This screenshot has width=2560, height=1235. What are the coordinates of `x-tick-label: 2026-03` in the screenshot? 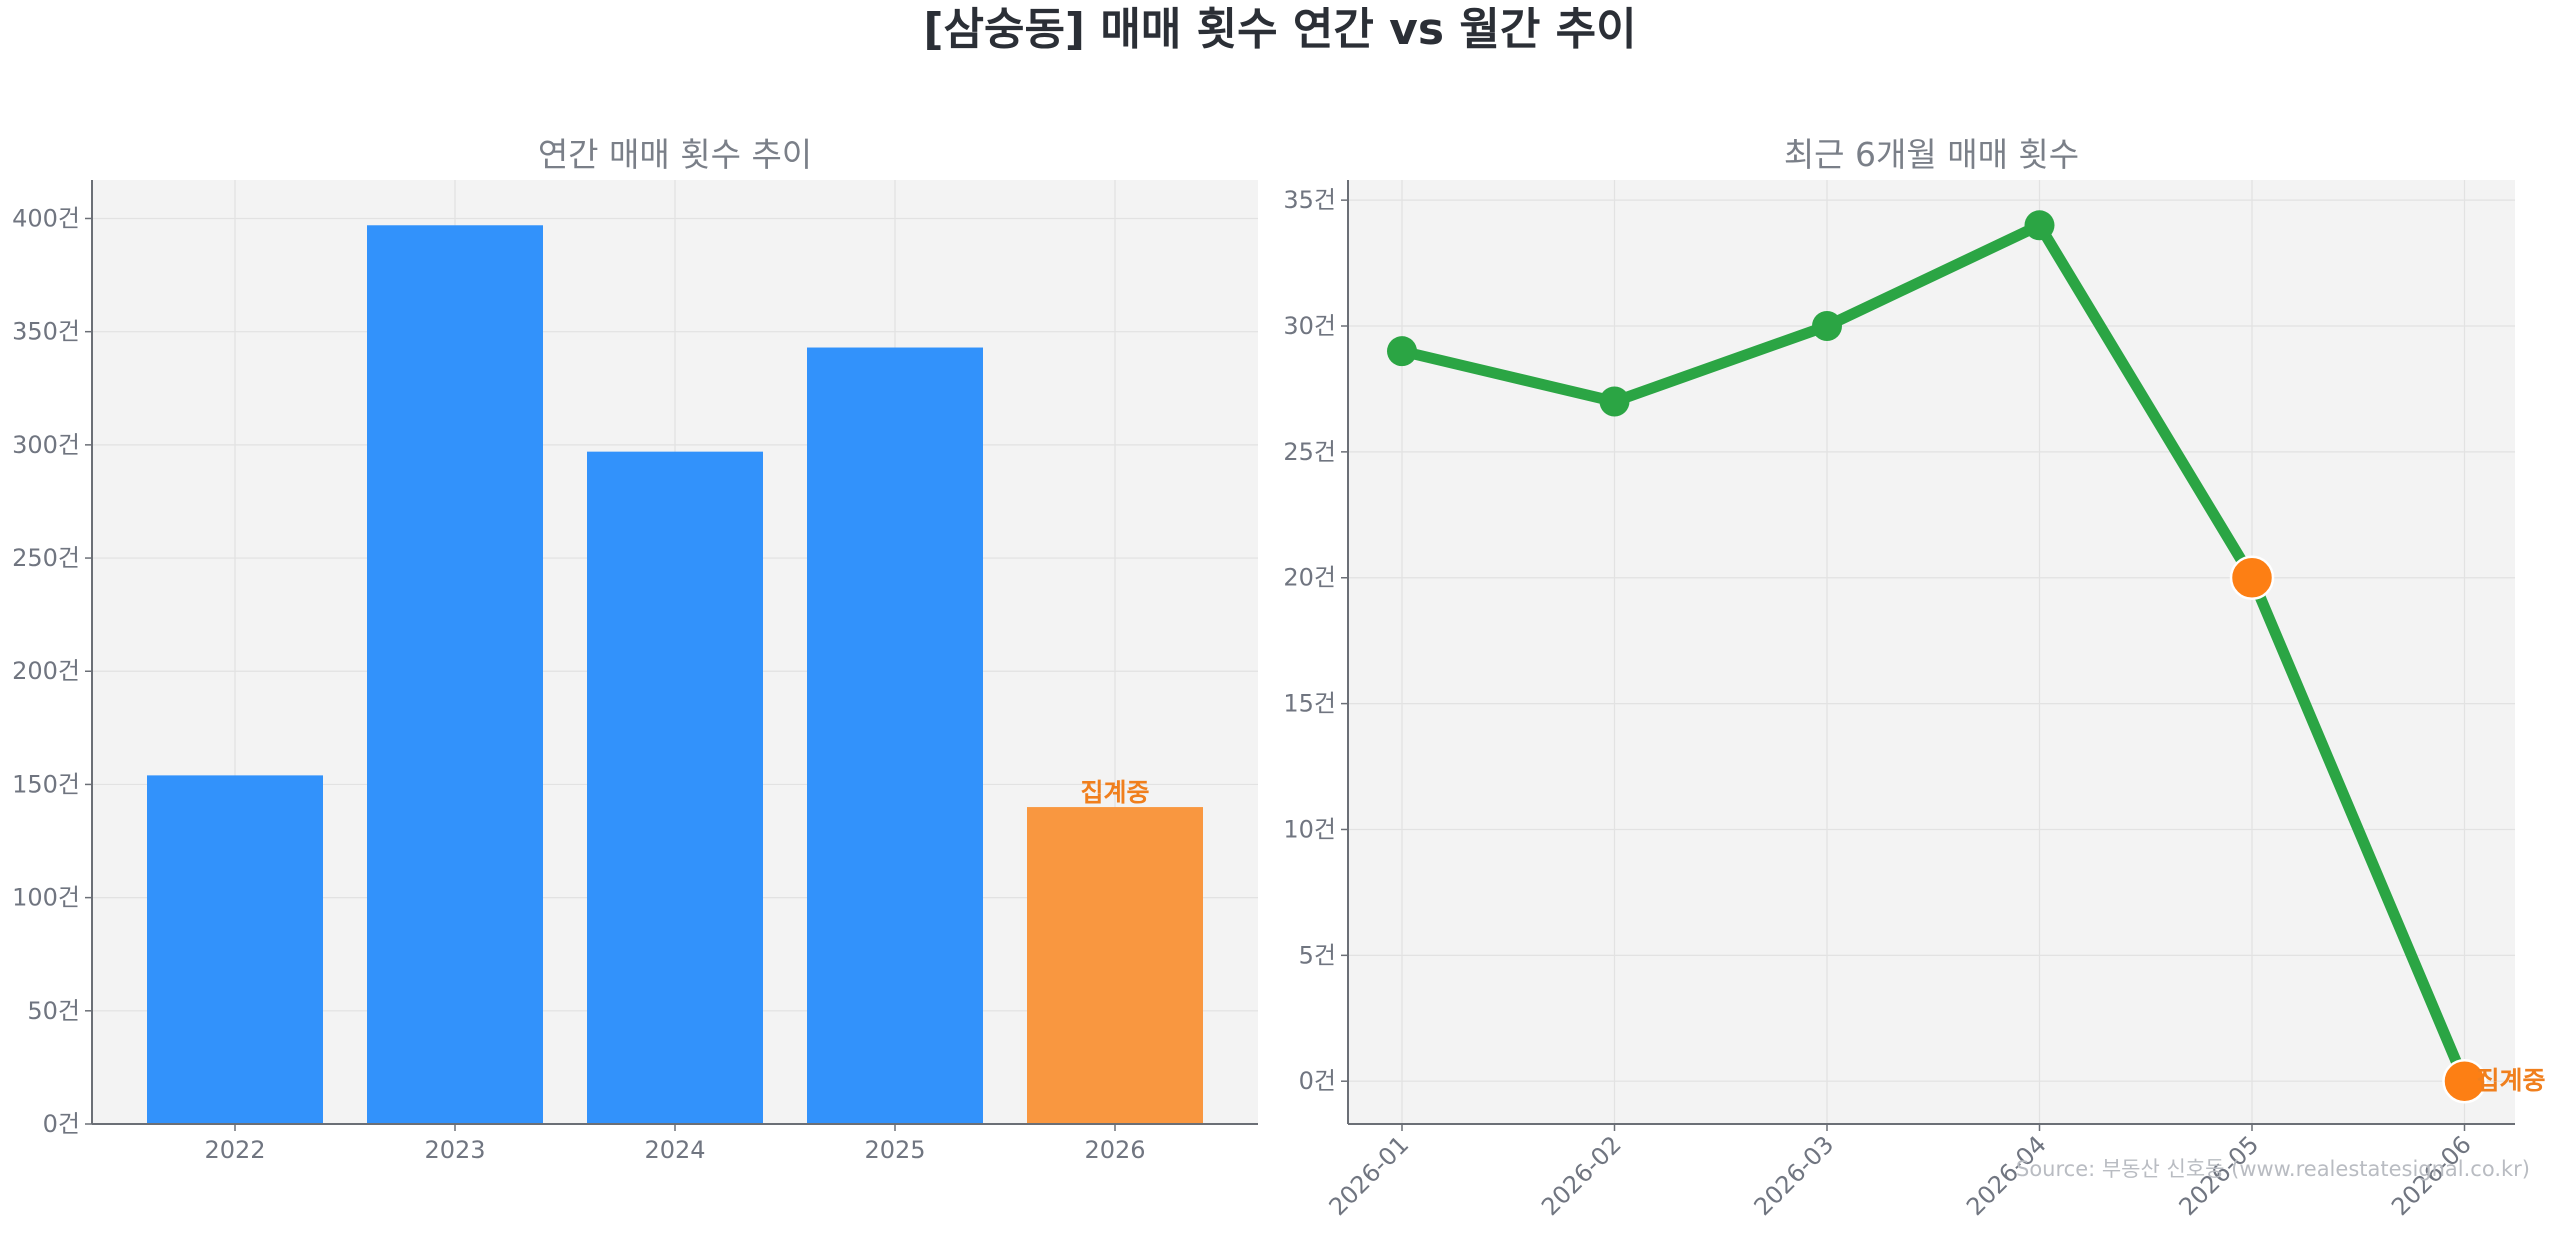 It's located at (1794, 1175).